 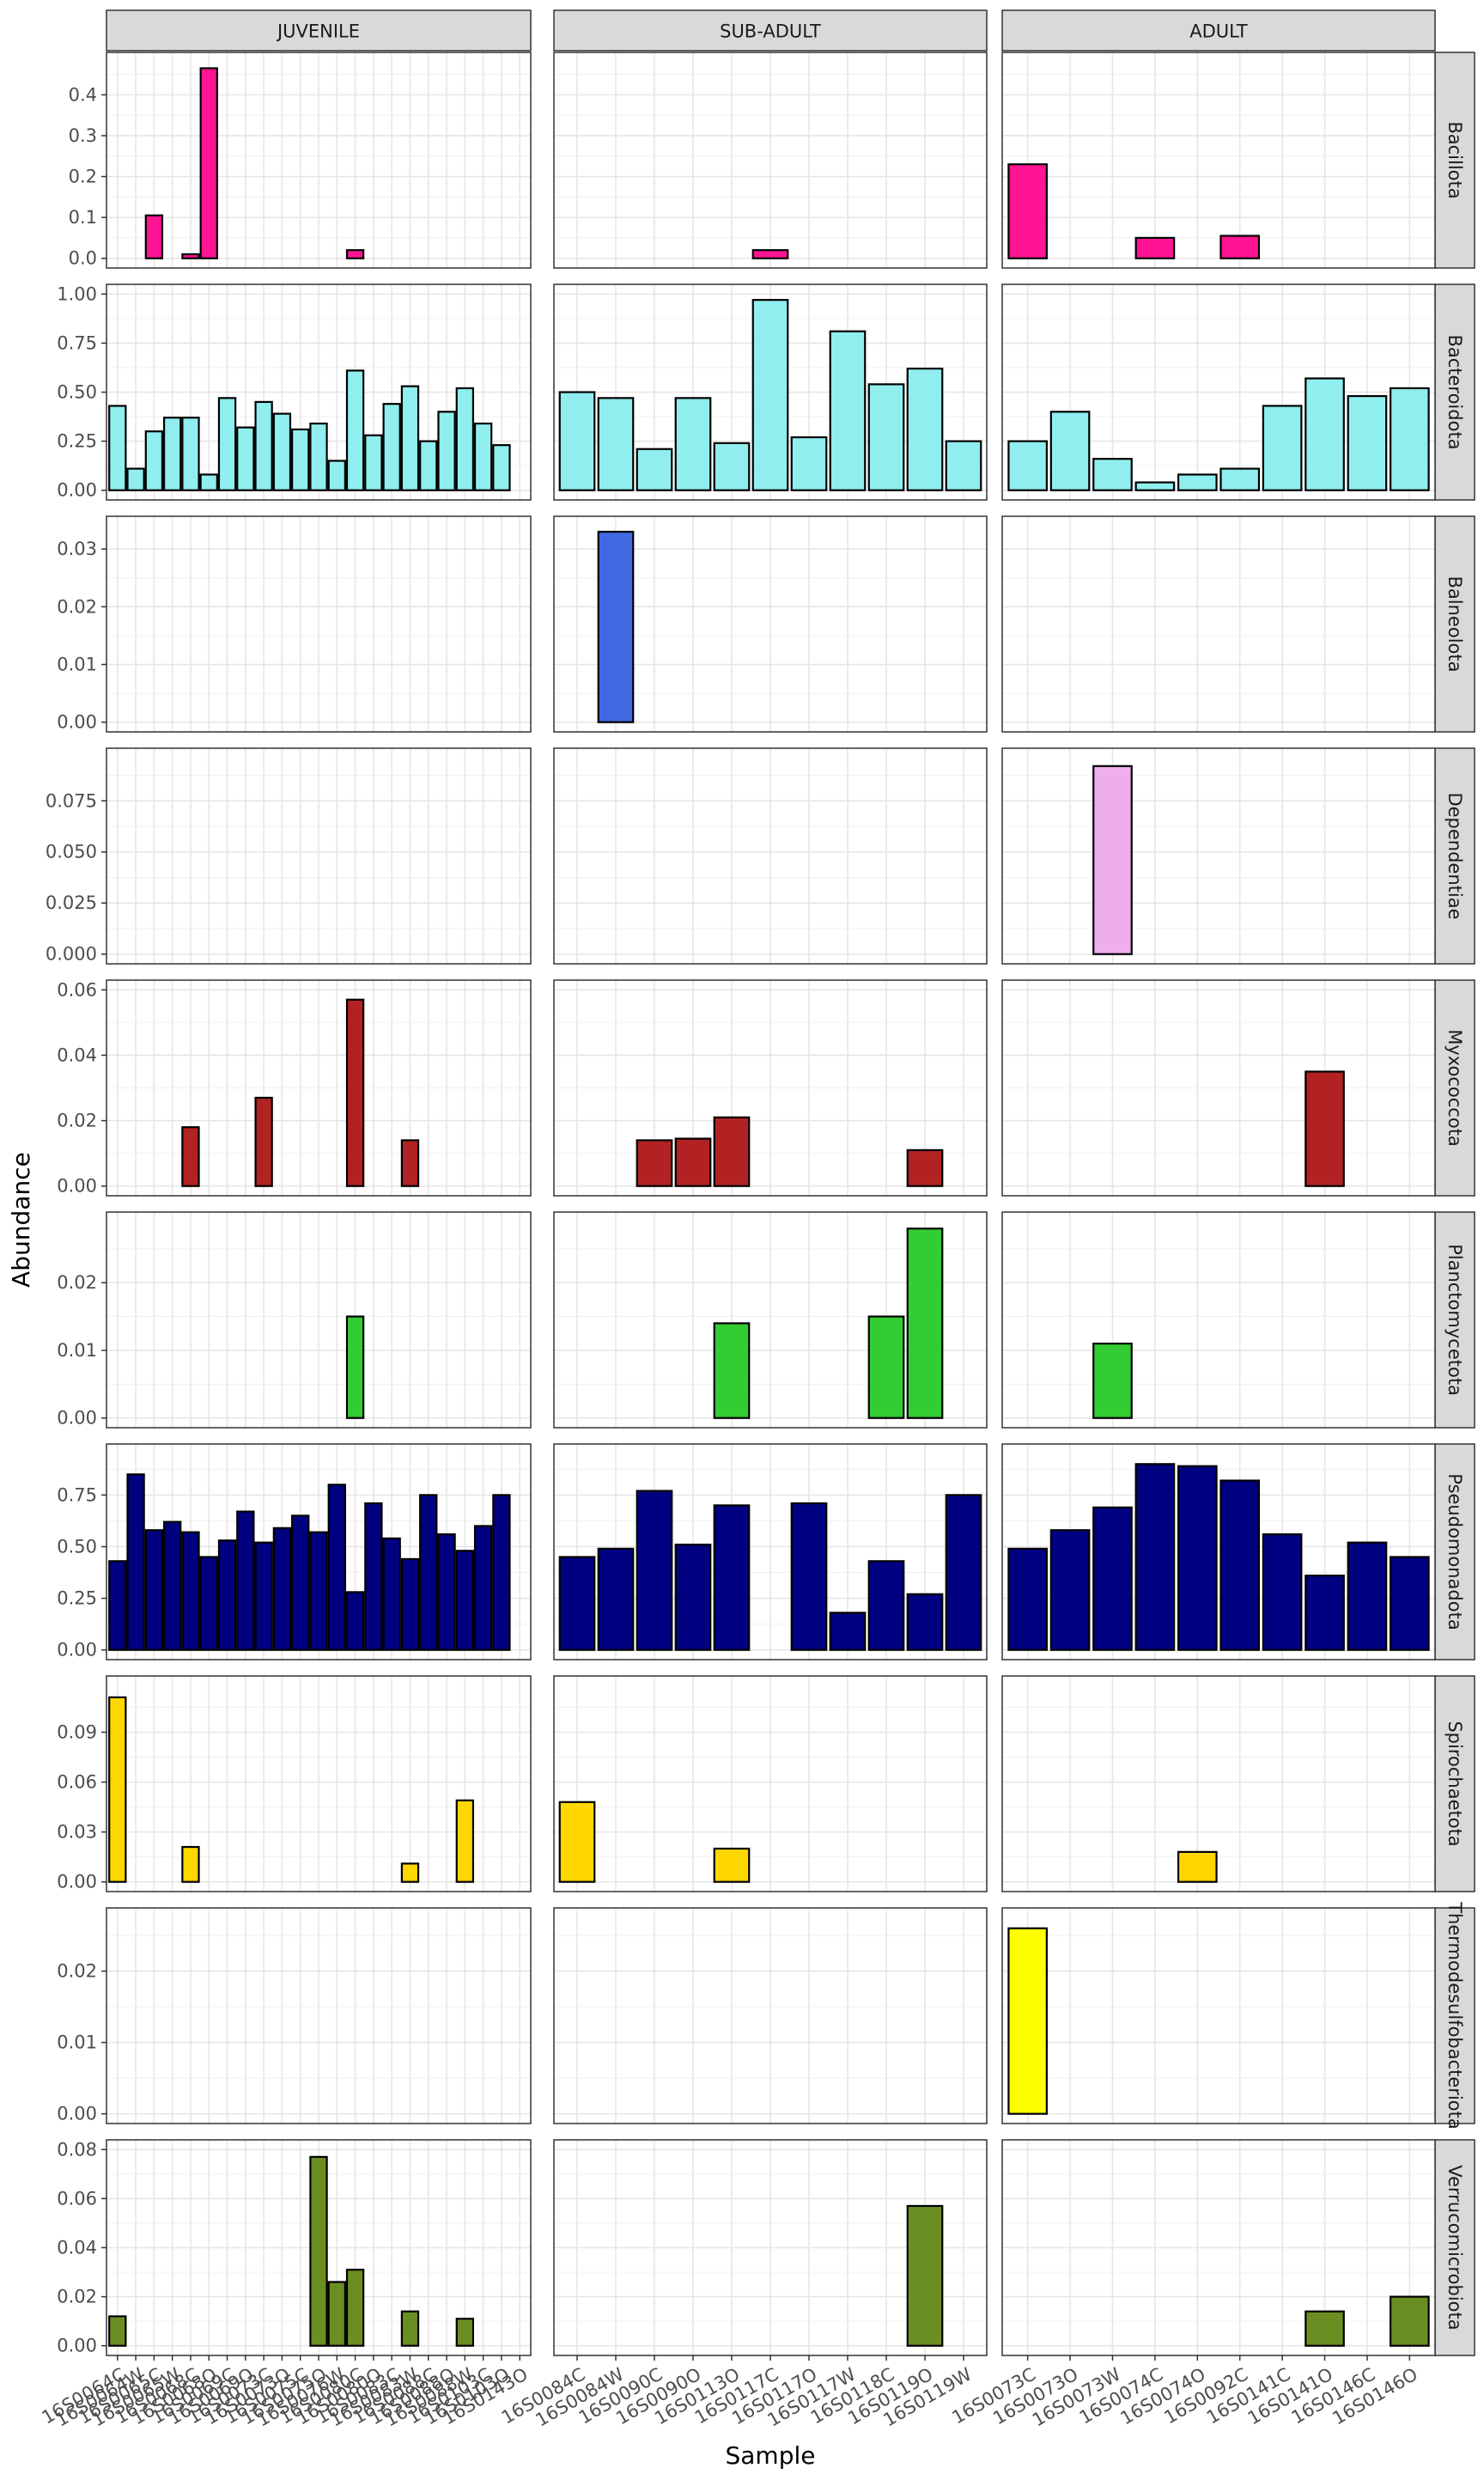 I want to click on y-tick-label: 0.03, so click(x=77, y=549).